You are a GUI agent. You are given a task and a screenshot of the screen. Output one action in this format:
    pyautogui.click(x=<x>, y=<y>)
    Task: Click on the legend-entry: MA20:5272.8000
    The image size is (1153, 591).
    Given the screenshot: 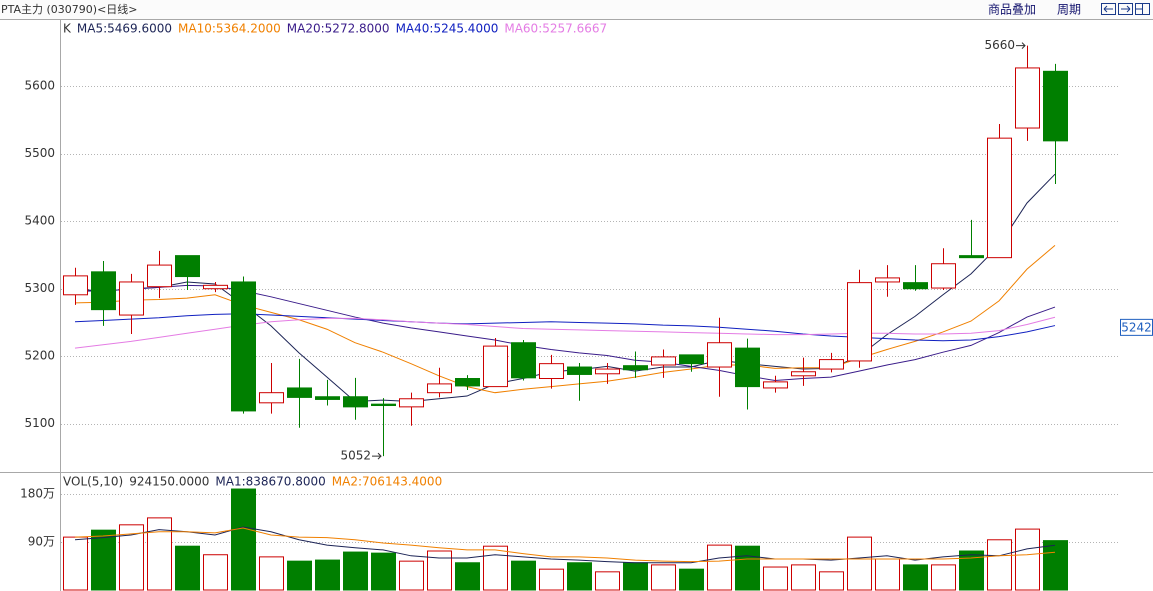 What is the action you would take?
    pyautogui.click(x=338, y=29)
    